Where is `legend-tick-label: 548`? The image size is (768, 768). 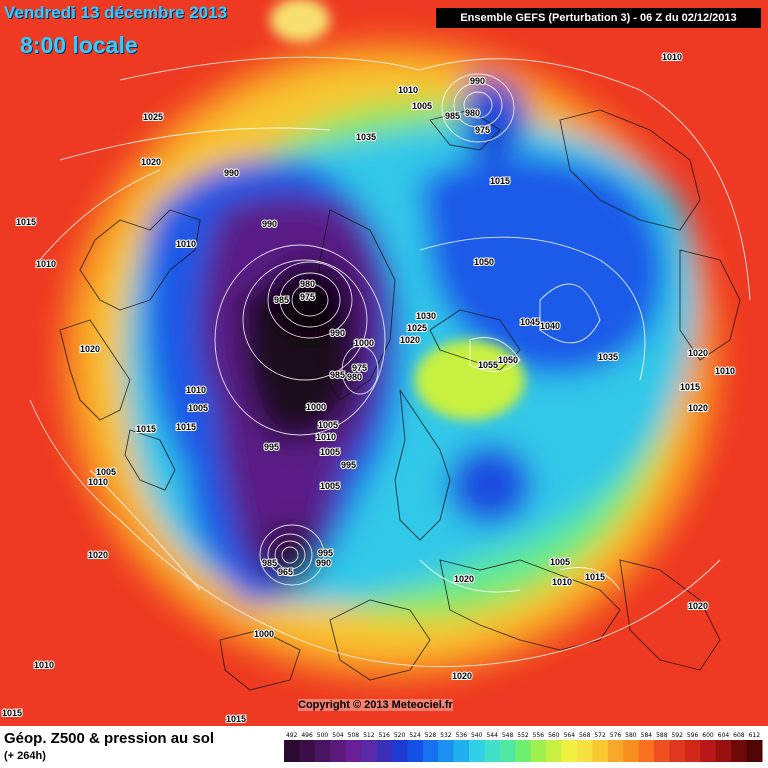 legend-tick-label: 548 is located at coordinates (508, 735).